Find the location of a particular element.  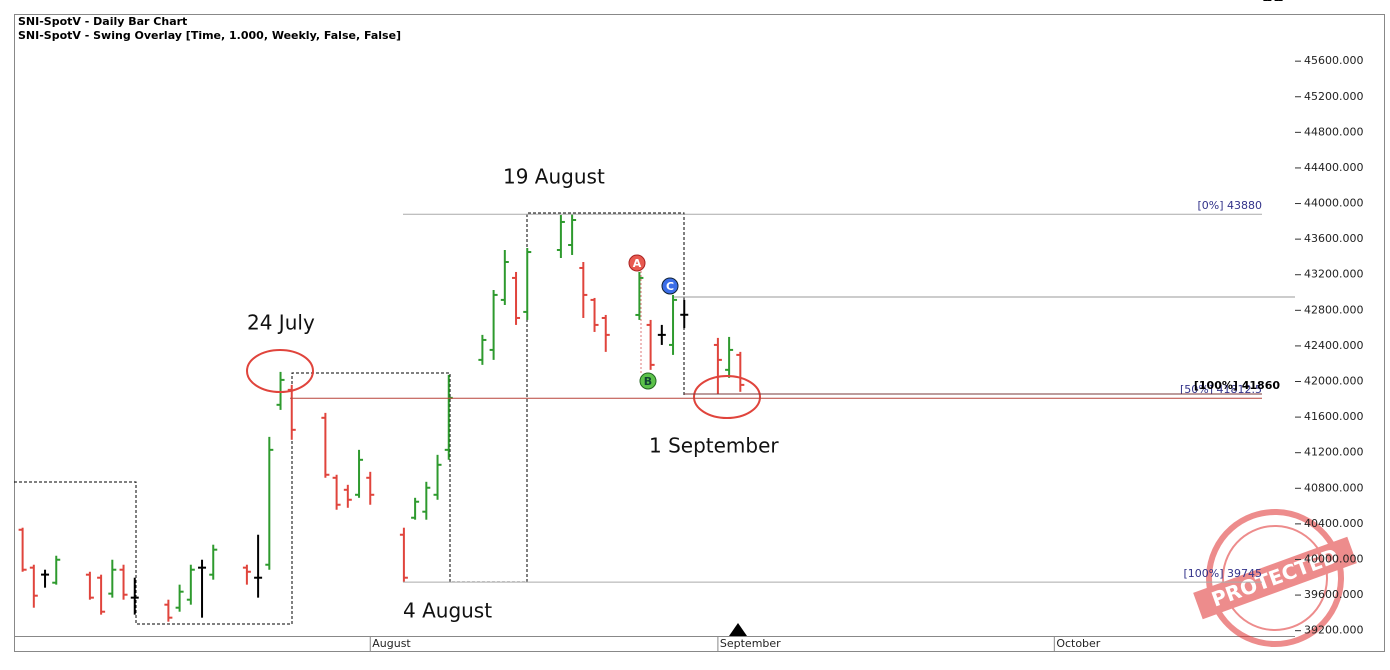

y-tick-label: 42800.000 is located at coordinates (1334, 309).